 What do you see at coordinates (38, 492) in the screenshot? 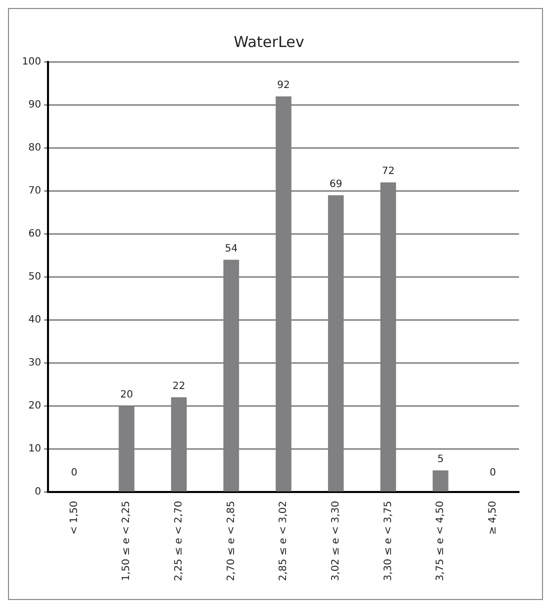
I see `y-tick-label: 0` at bounding box center [38, 492].